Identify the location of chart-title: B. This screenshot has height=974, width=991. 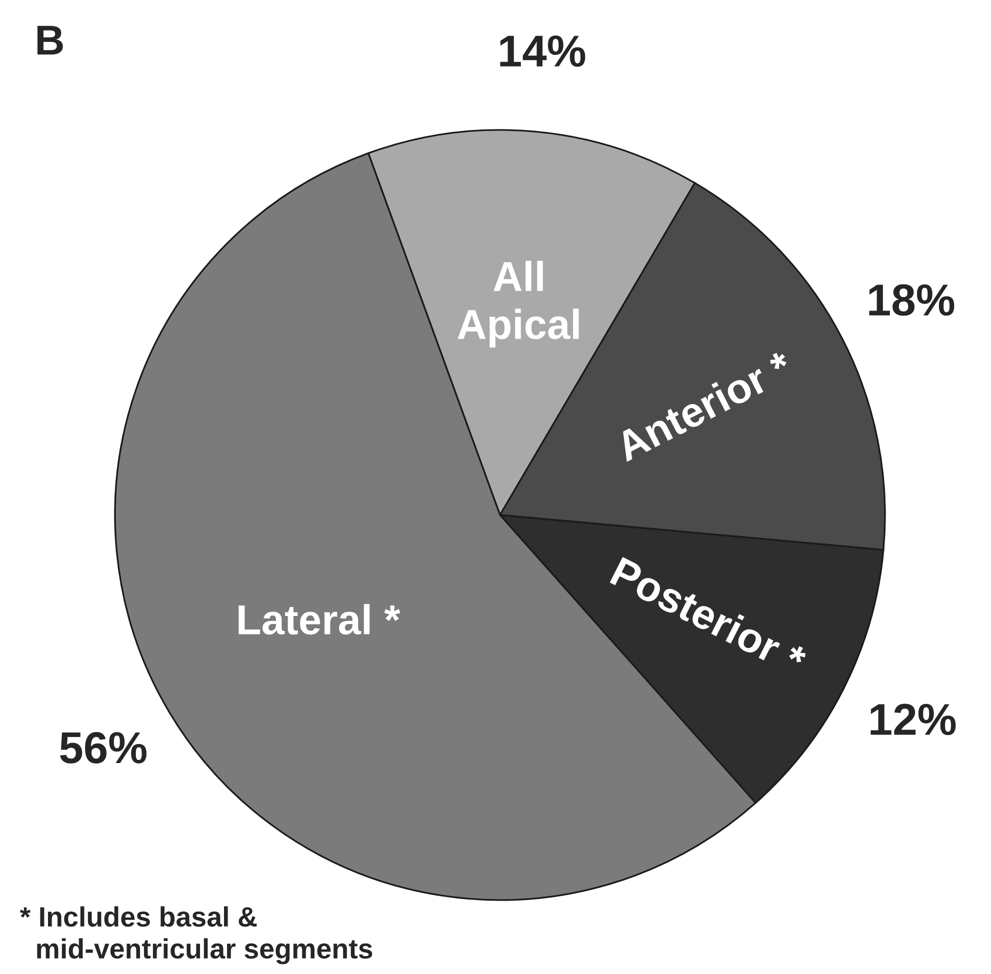
(50, 40).